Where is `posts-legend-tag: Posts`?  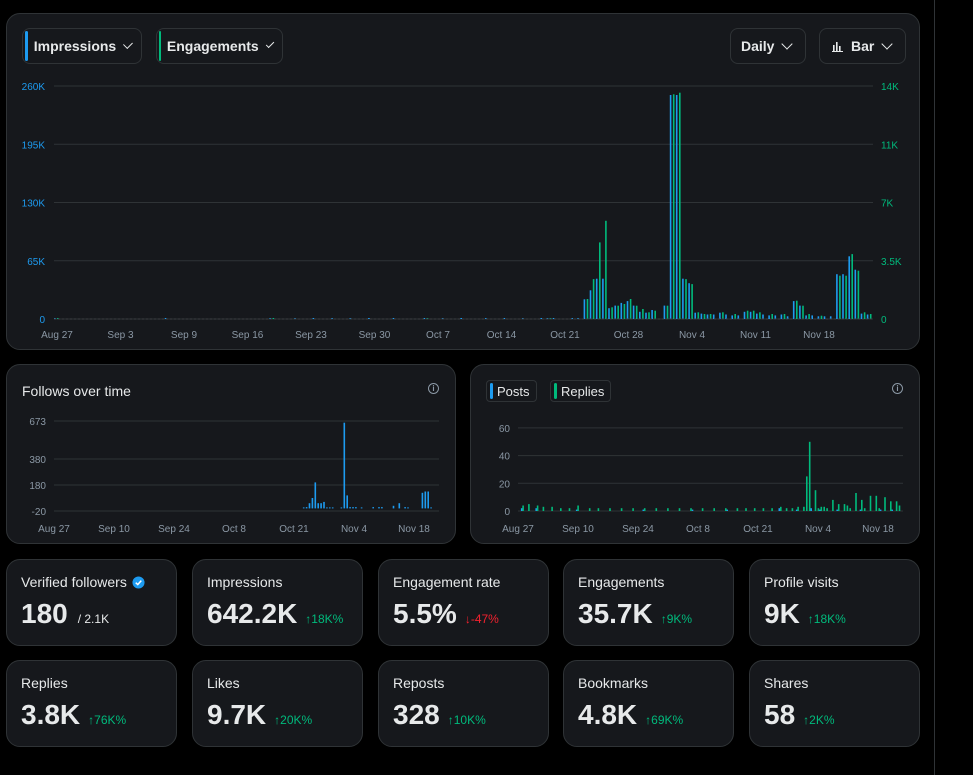 posts-legend-tag: Posts is located at coordinates (511, 391).